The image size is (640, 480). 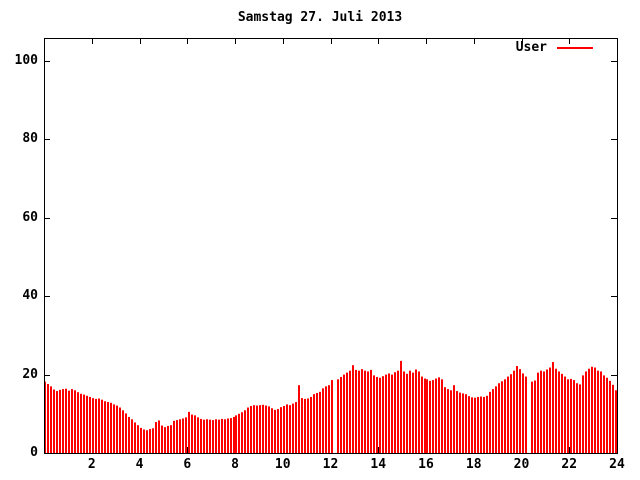 I want to click on x-tick-label: 18, so click(x=473, y=464).